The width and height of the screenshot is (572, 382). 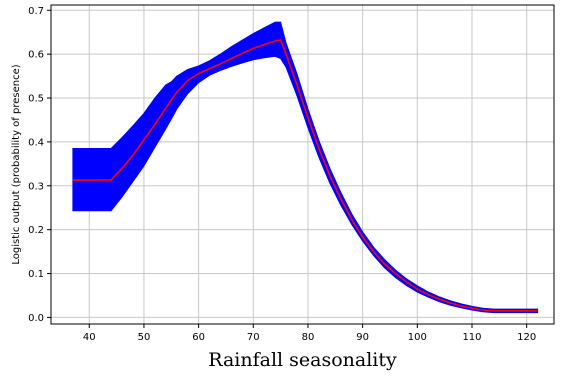 What do you see at coordinates (253, 337) in the screenshot?
I see `x-tick-label: 70` at bounding box center [253, 337].